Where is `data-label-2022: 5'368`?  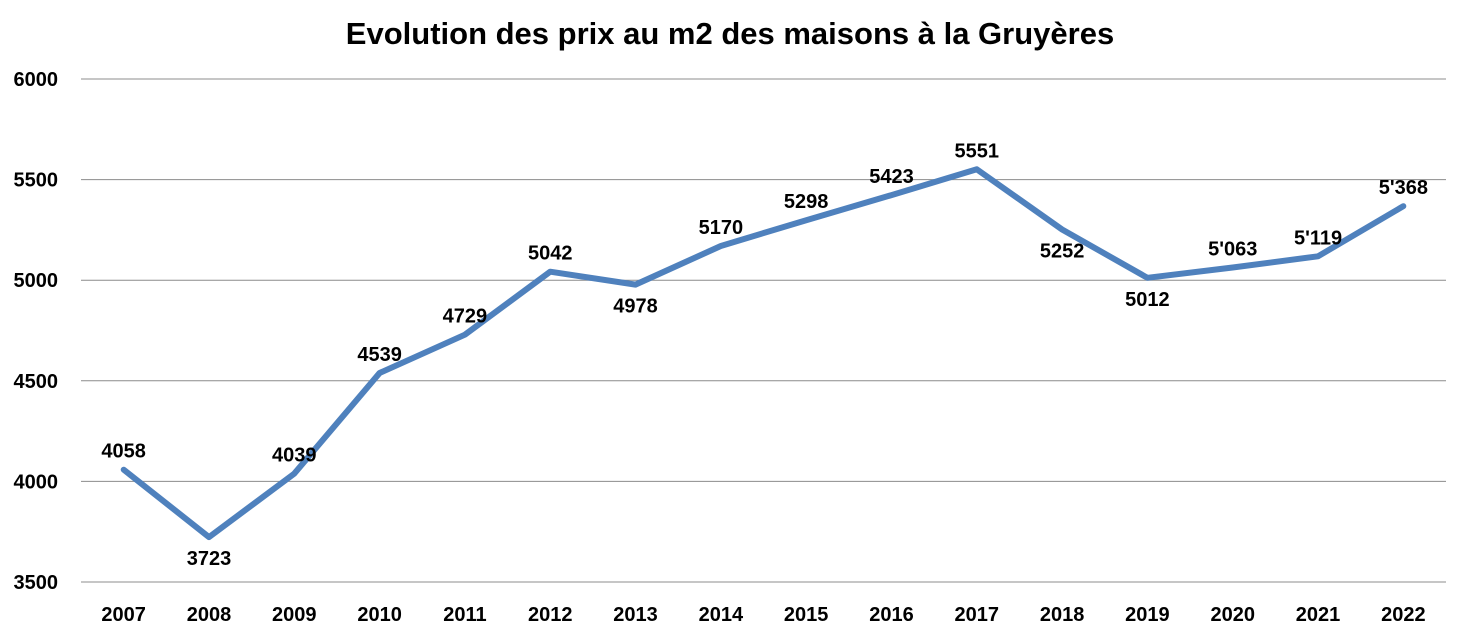
data-label-2022: 5'368 is located at coordinates (1403, 188).